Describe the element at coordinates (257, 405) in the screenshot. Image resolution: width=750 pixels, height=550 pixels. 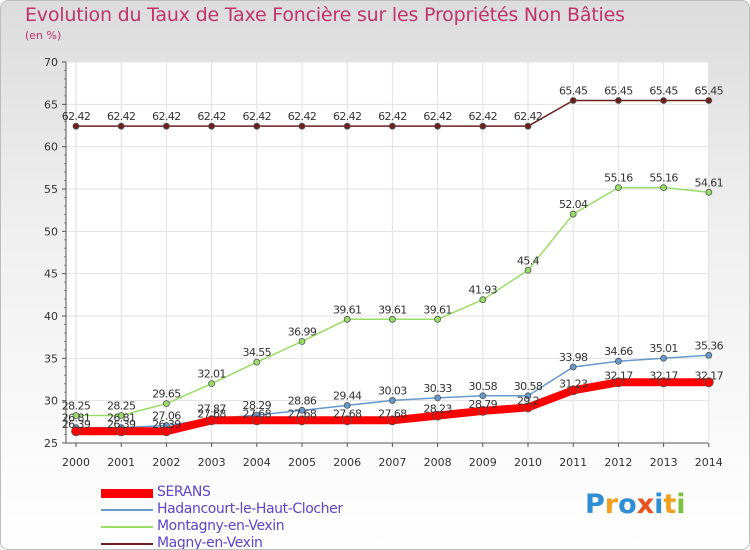
I see `data-label-hadancourt-le-haut-clocher: 28.29` at that location.